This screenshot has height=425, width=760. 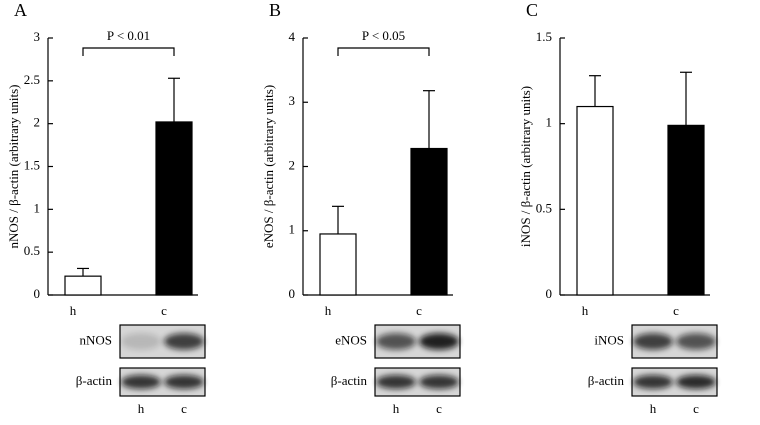 What do you see at coordinates (525, 166) in the screenshot?
I see `y-axis-label: iNOS / β-actin (arbitrary units)` at bounding box center [525, 166].